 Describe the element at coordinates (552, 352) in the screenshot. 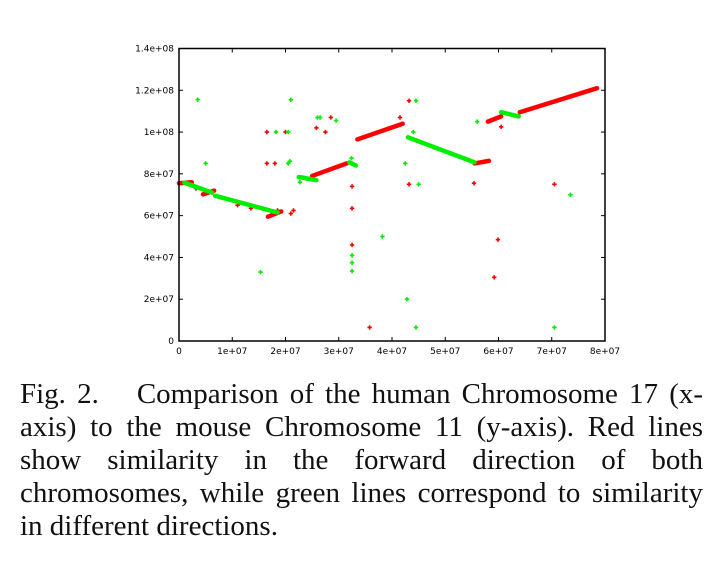

I see `x-tick-label: 7e+07` at that location.